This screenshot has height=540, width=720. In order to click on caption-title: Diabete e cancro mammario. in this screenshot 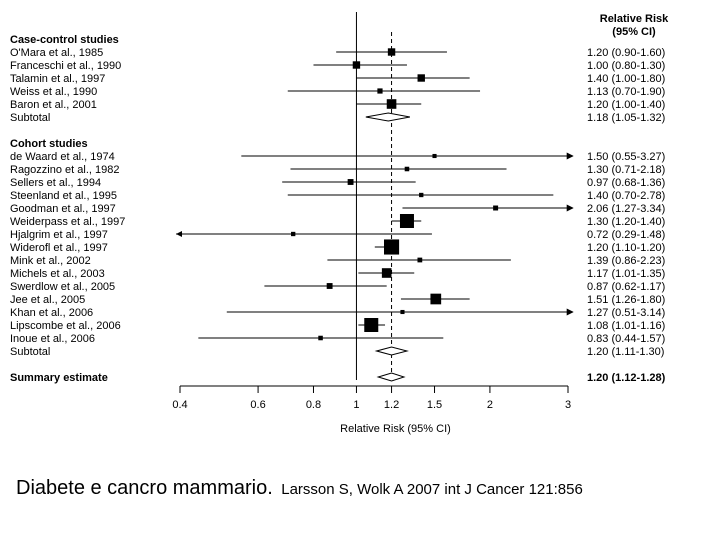, I will do `click(144, 488)`.